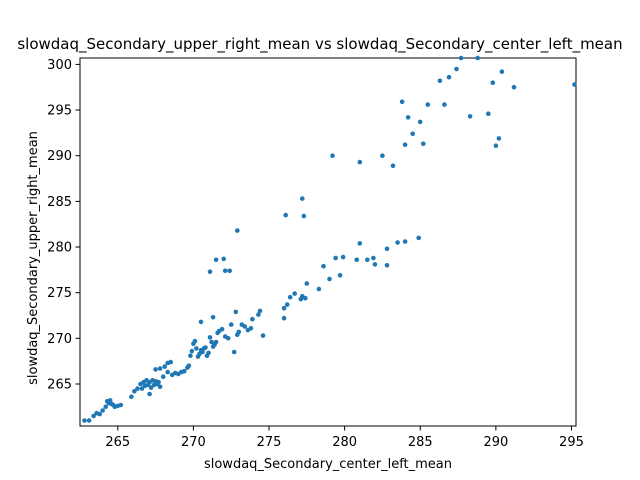 Image resolution: width=640 pixels, height=480 pixels. I want to click on y-tick-label: 270, so click(59, 339).